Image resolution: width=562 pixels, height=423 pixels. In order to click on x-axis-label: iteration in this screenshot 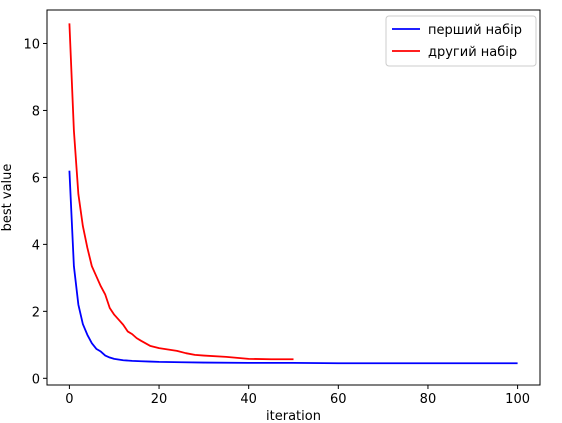, I will do `click(293, 416)`.